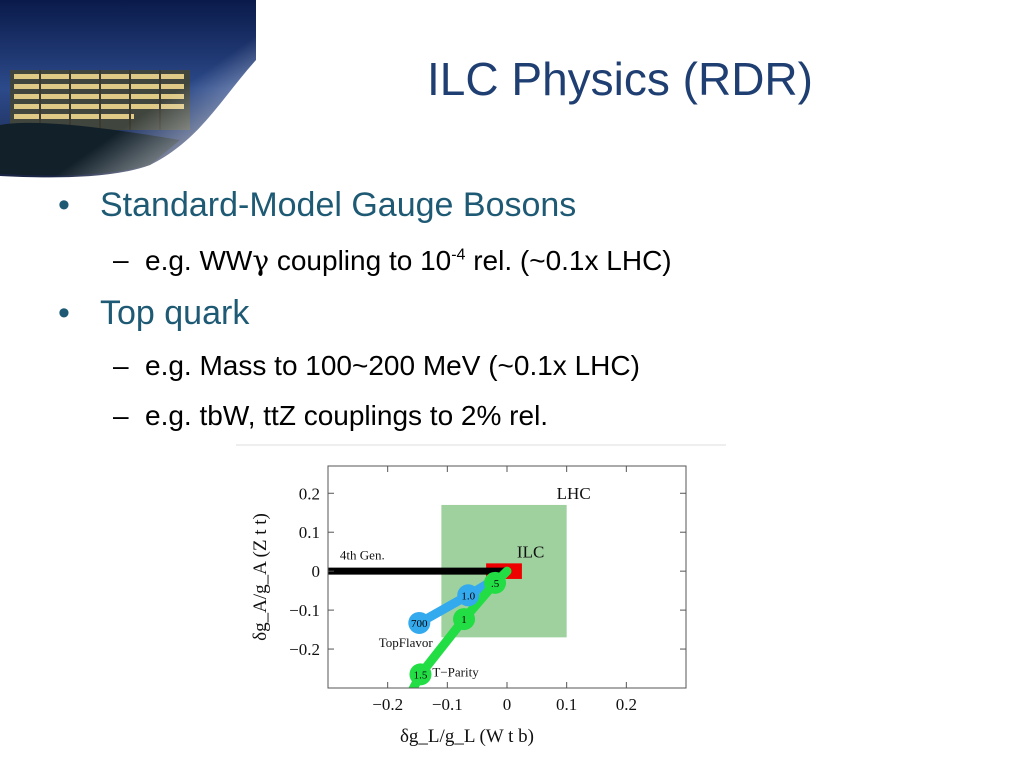 The width and height of the screenshot is (1024, 768). What do you see at coordinates (360, 260) in the screenshot?
I see `sub-bullet-text: coupling to 10` at bounding box center [360, 260].